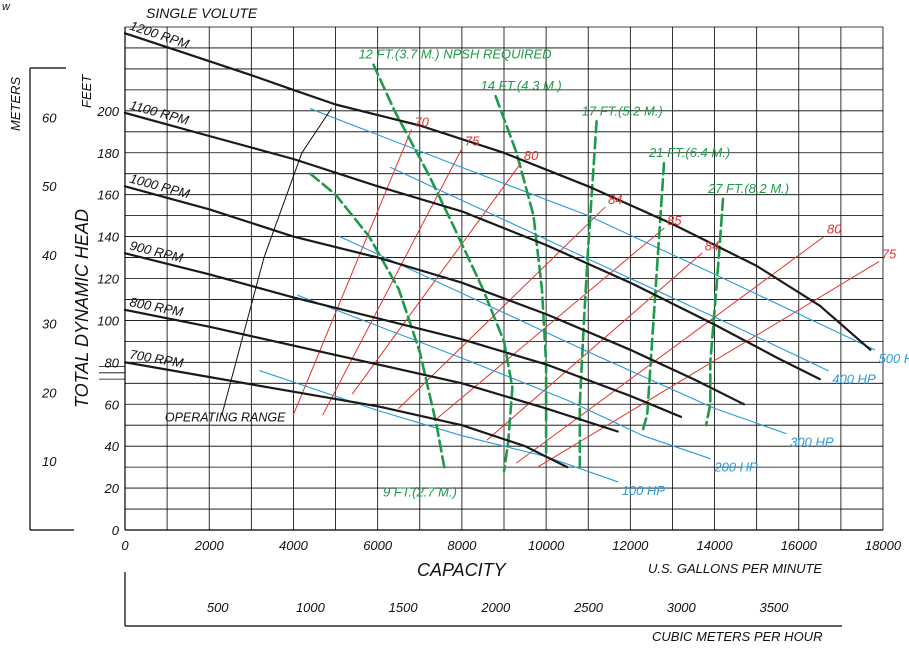  What do you see at coordinates (439, 426) in the screenshot?
I see `hp-line-100 HP` at bounding box center [439, 426].